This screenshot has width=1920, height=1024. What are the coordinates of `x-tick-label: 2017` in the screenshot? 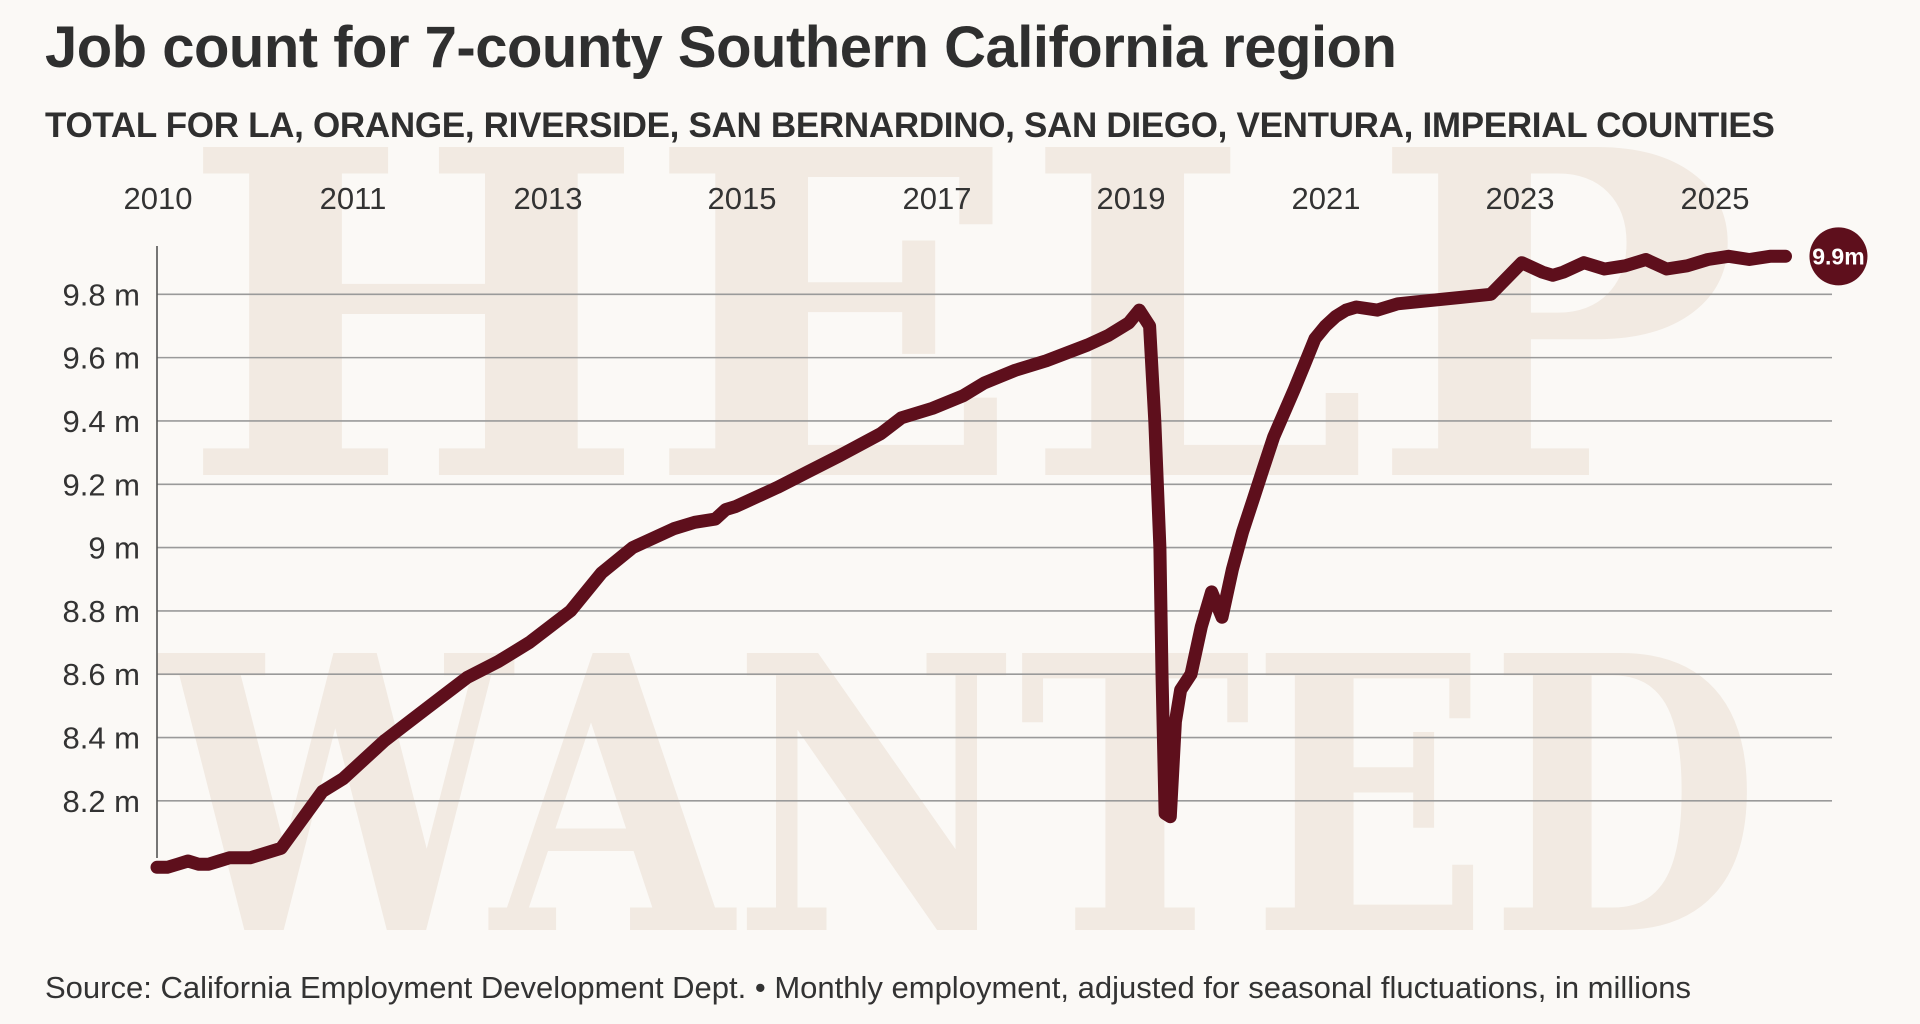 It's located at (937, 198).